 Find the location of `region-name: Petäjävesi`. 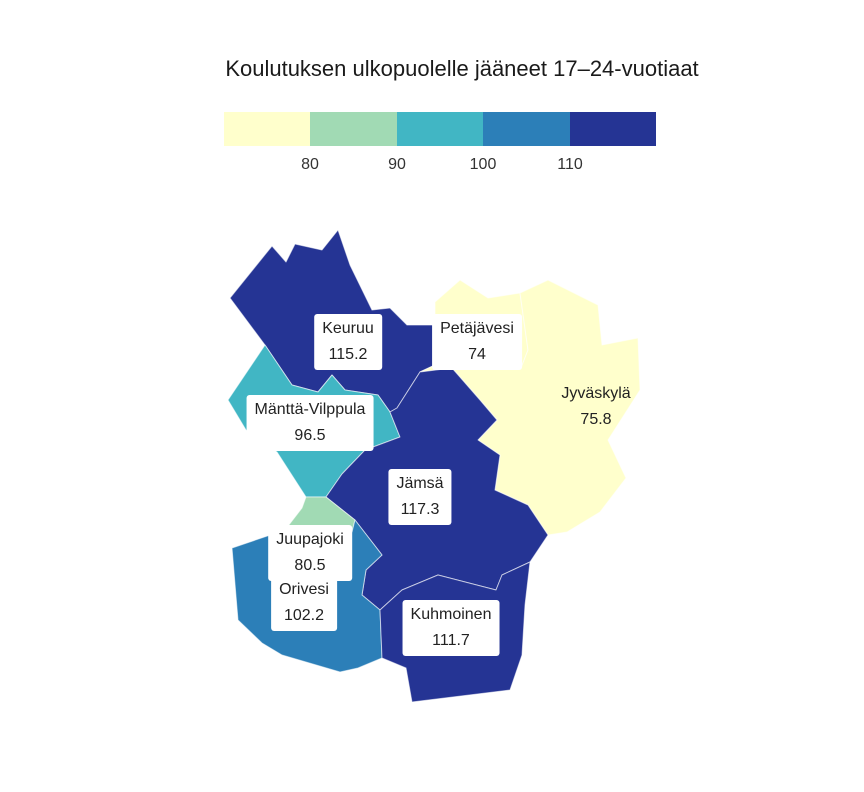

region-name: Petäjävesi is located at coordinates (477, 328).